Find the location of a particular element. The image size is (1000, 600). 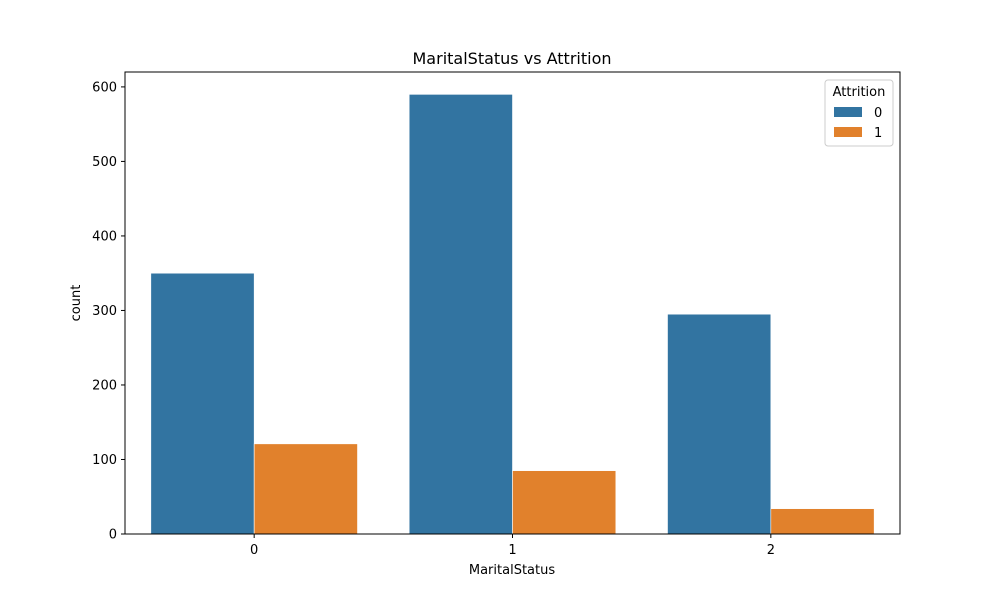

y-tick-label: 400 is located at coordinates (104, 236).